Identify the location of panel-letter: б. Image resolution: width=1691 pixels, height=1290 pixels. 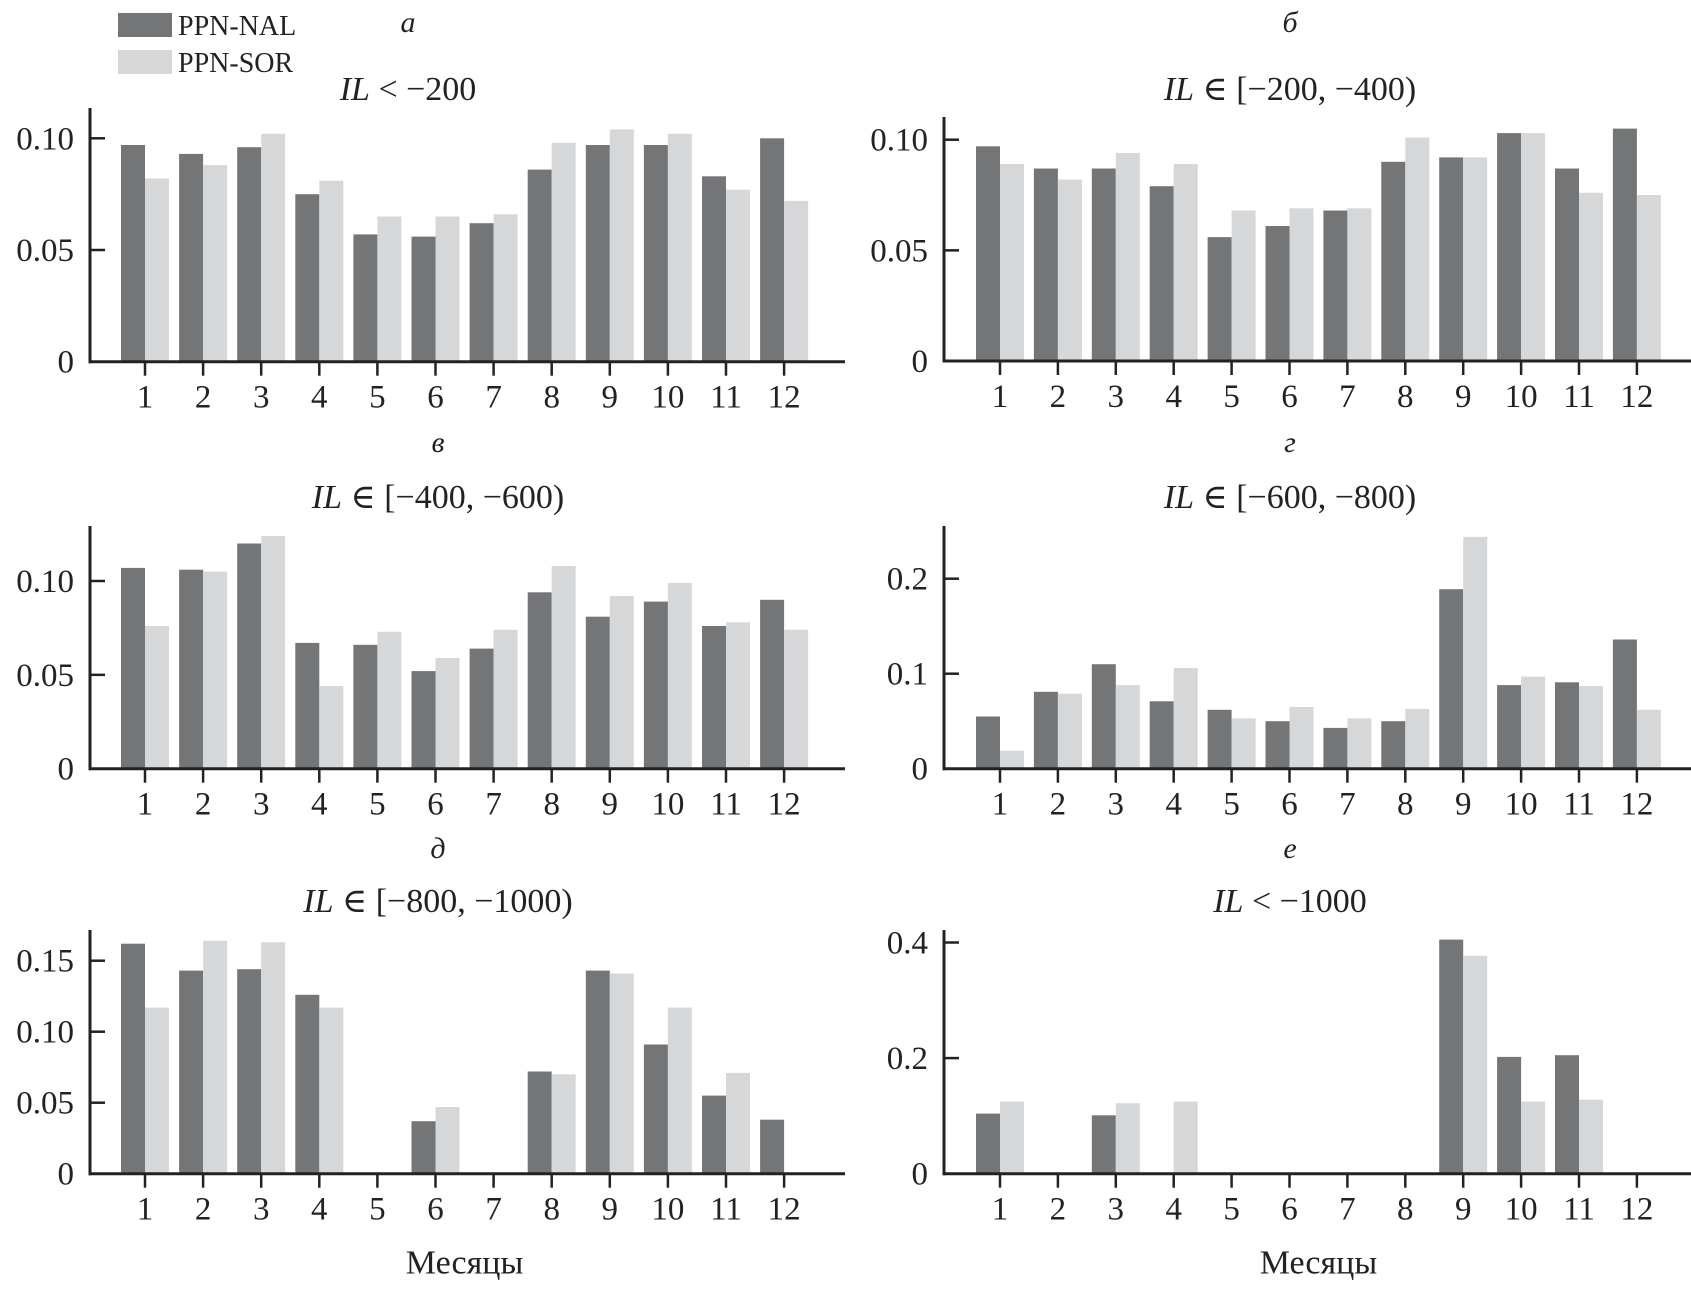
(1290, 22).